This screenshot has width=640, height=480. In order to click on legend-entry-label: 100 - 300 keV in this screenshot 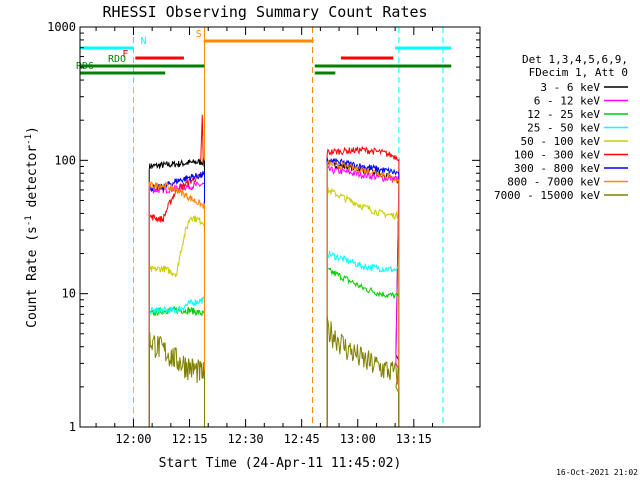, I will do `click(557, 155)`.